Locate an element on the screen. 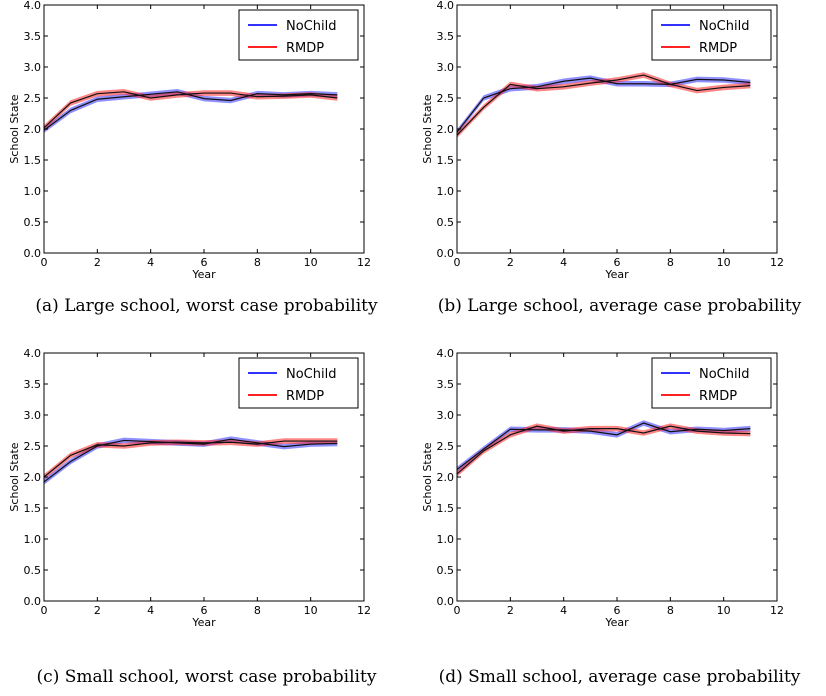 Image resolution: width=826 pixels, height=696 pixels. caption-a: (a) Large school, worst case probability is located at coordinates (206, 306).